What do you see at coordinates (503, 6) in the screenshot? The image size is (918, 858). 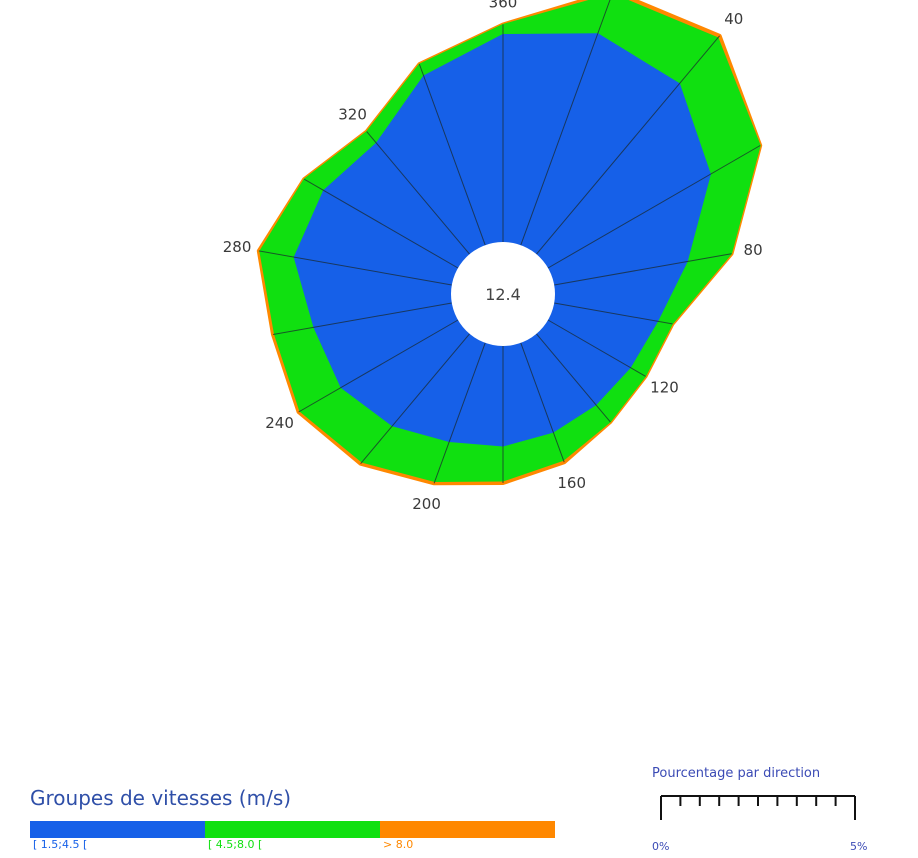 I see `direction-label-360: 360` at bounding box center [503, 6].